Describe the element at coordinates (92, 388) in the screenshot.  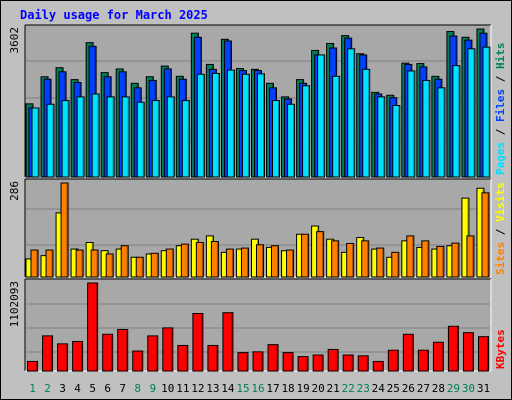
I see `x-tick-day-5: 5` at that location.